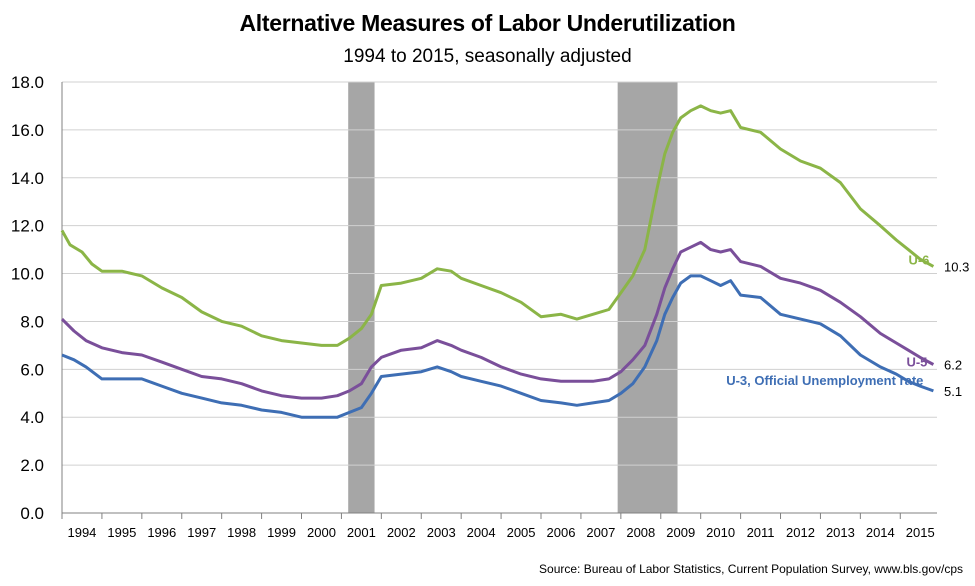  I want to click on x-tick-label: 2012, so click(800, 532).